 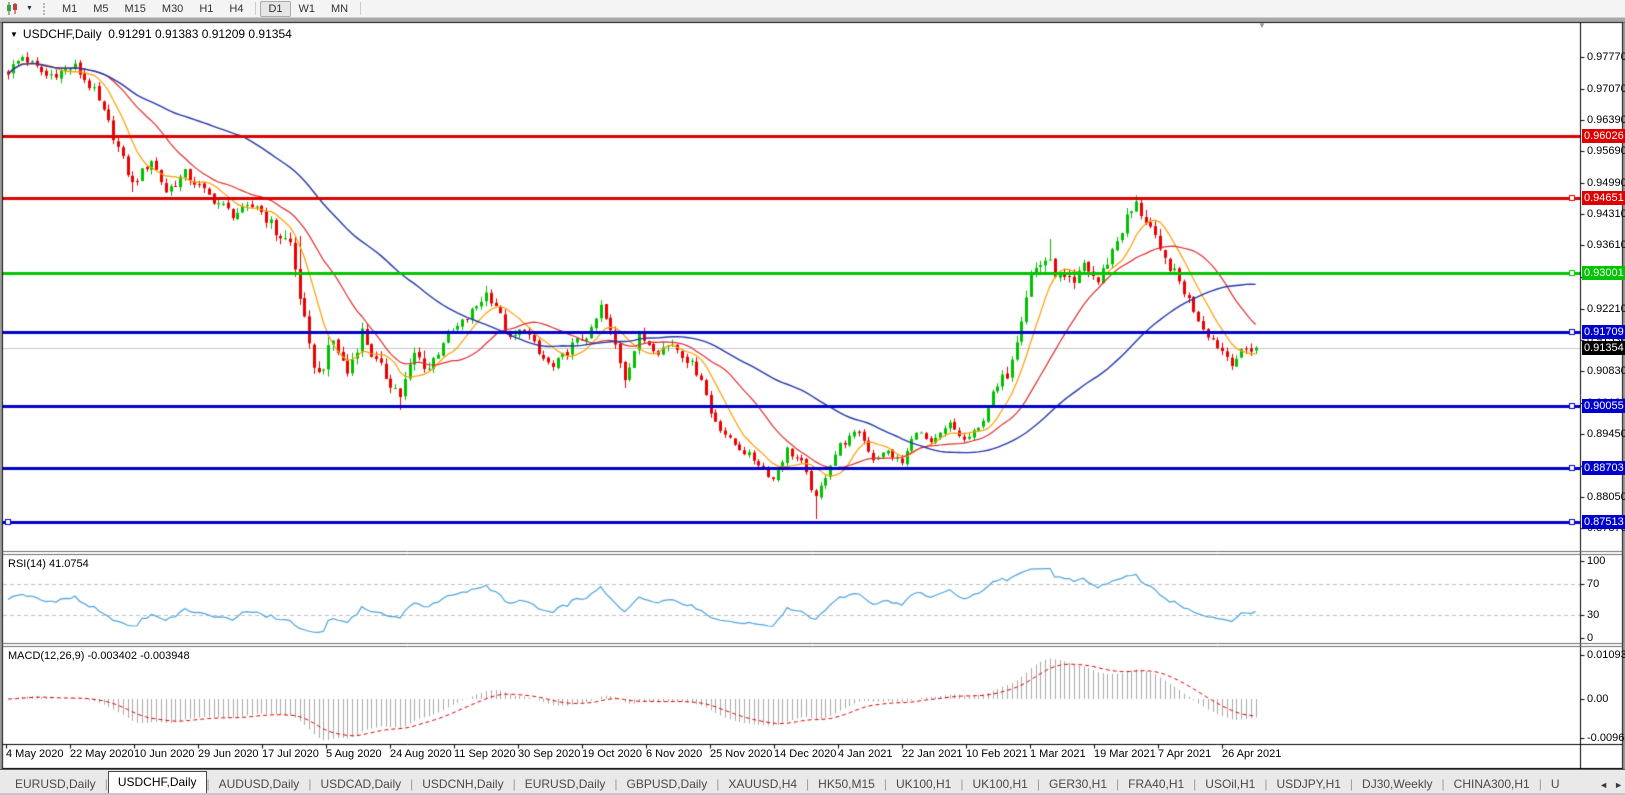 I want to click on rsi-axis-tick: 70, so click(x=1593, y=584).